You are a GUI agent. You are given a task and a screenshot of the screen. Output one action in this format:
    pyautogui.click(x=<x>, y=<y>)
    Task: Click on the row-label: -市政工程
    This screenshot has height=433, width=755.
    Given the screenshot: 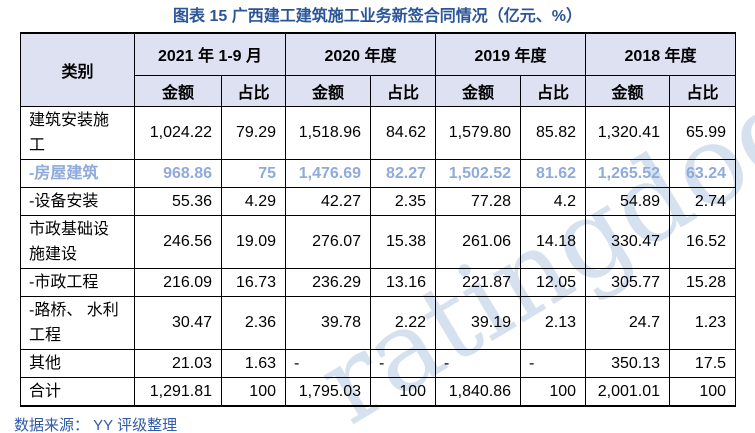 What is the action you would take?
    pyautogui.click(x=77, y=282)
    